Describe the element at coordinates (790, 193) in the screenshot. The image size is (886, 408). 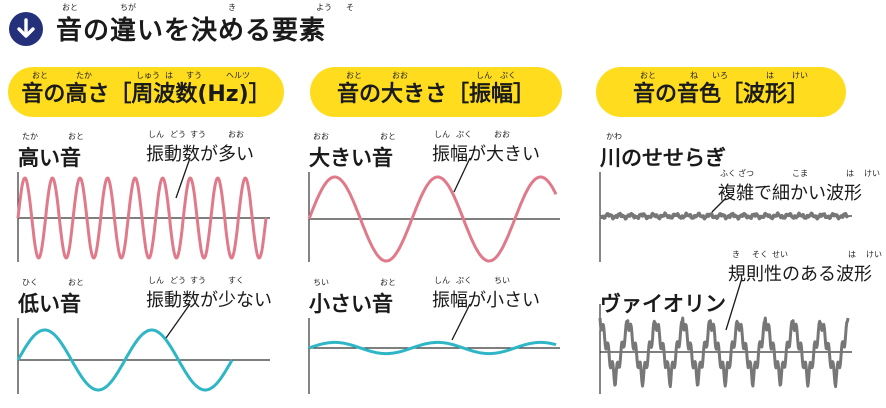
I see `stream-note: 複雑で細かい波形` at that location.